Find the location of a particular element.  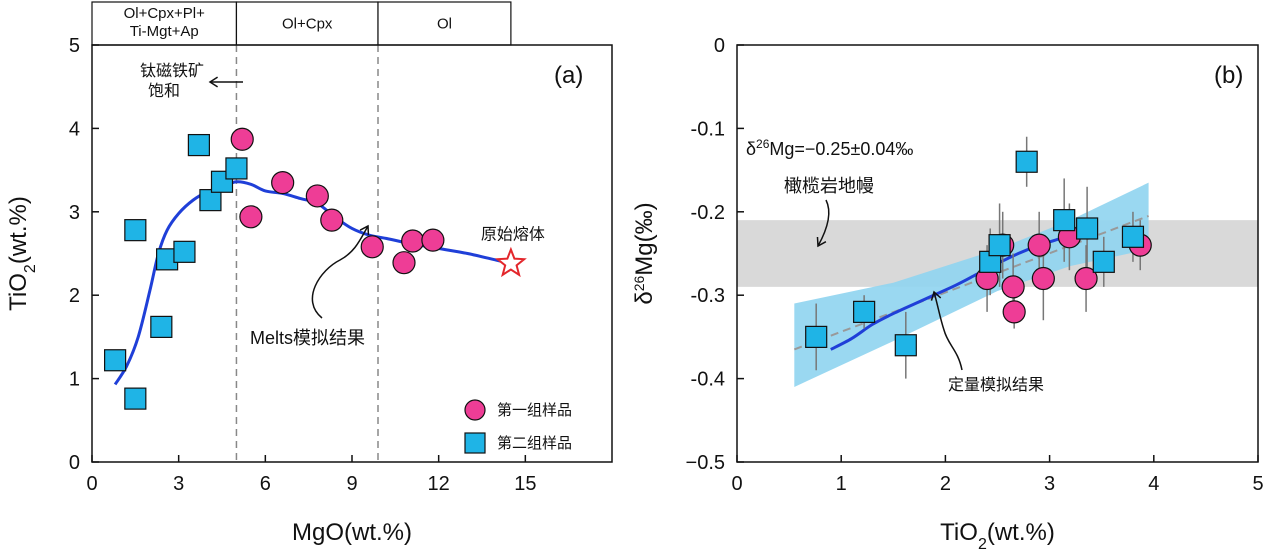

mantle-label: 橄榄岩地幔 is located at coordinates (829, 186).